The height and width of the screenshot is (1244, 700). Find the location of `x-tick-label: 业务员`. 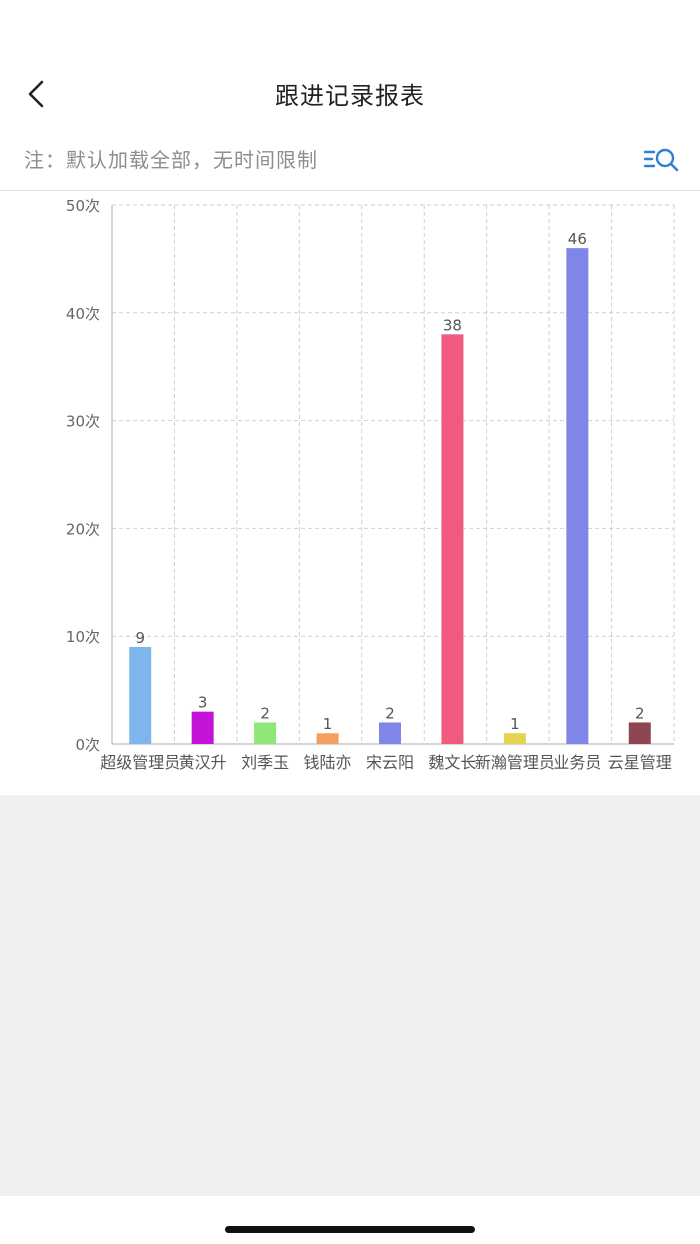

x-tick-label: 业务员 is located at coordinates (577, 762).